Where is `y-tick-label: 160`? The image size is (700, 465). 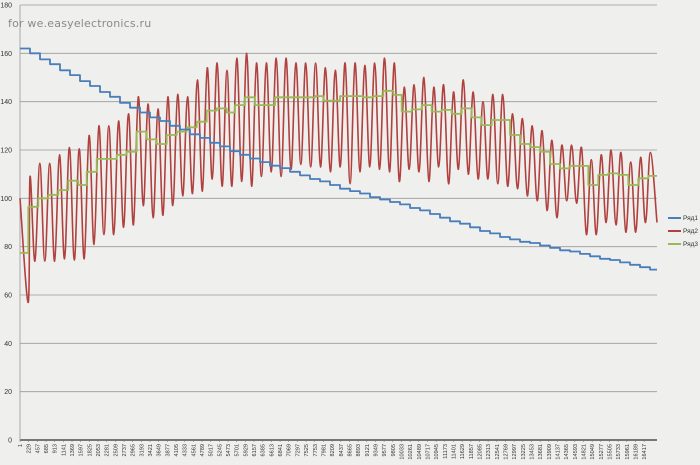
y-tick-label: 160 is located at coordinates (6, 54).